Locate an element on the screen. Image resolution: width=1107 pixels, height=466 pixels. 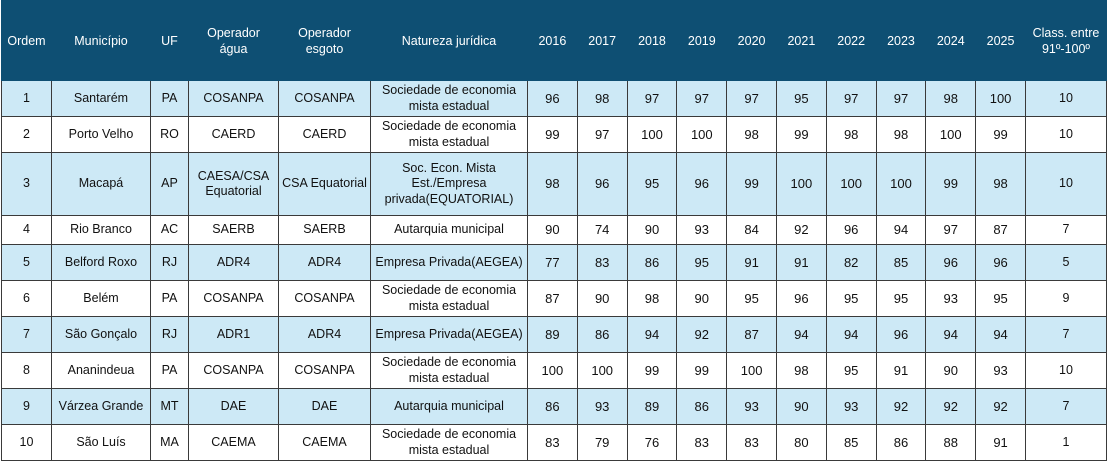
cell-year-value: 95 is located at coordinates (801, 98).